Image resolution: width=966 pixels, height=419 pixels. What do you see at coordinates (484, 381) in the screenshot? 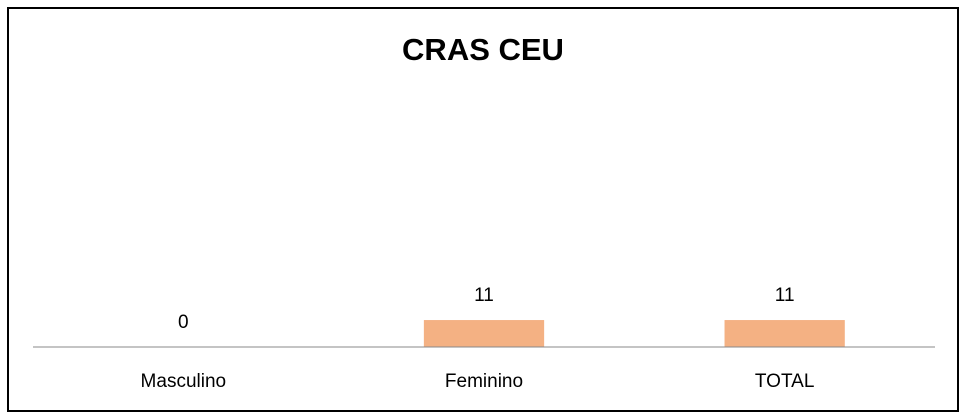
I see `x-tick-label: Feminino` at bounding box center [484, 381].